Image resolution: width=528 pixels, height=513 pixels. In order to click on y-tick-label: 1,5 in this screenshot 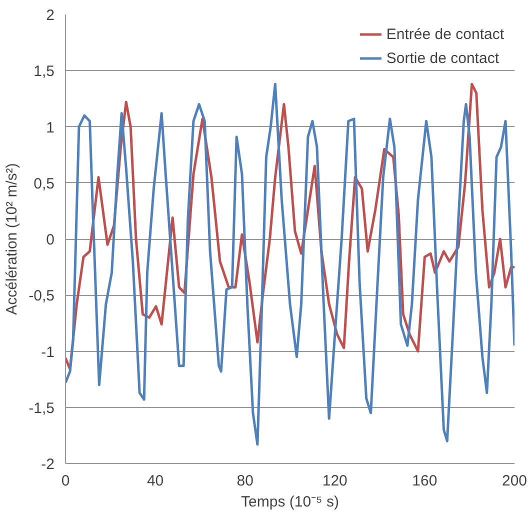, I will do `click(44, 71)`.